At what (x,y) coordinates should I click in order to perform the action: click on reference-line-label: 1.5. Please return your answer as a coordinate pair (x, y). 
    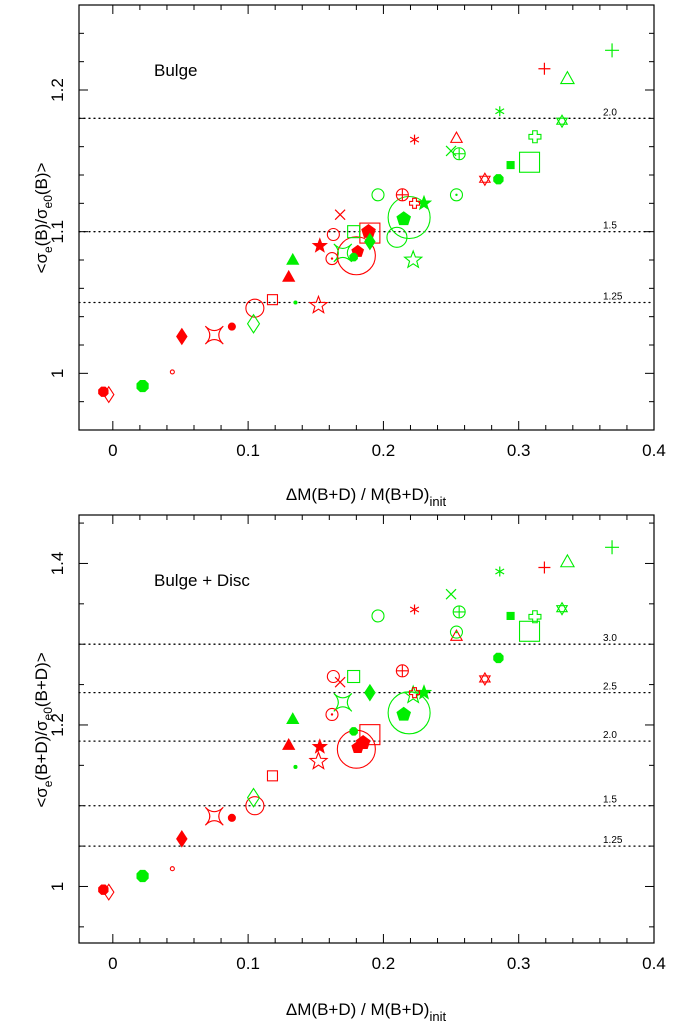
    Looking at the image, I should click on (610, 800).